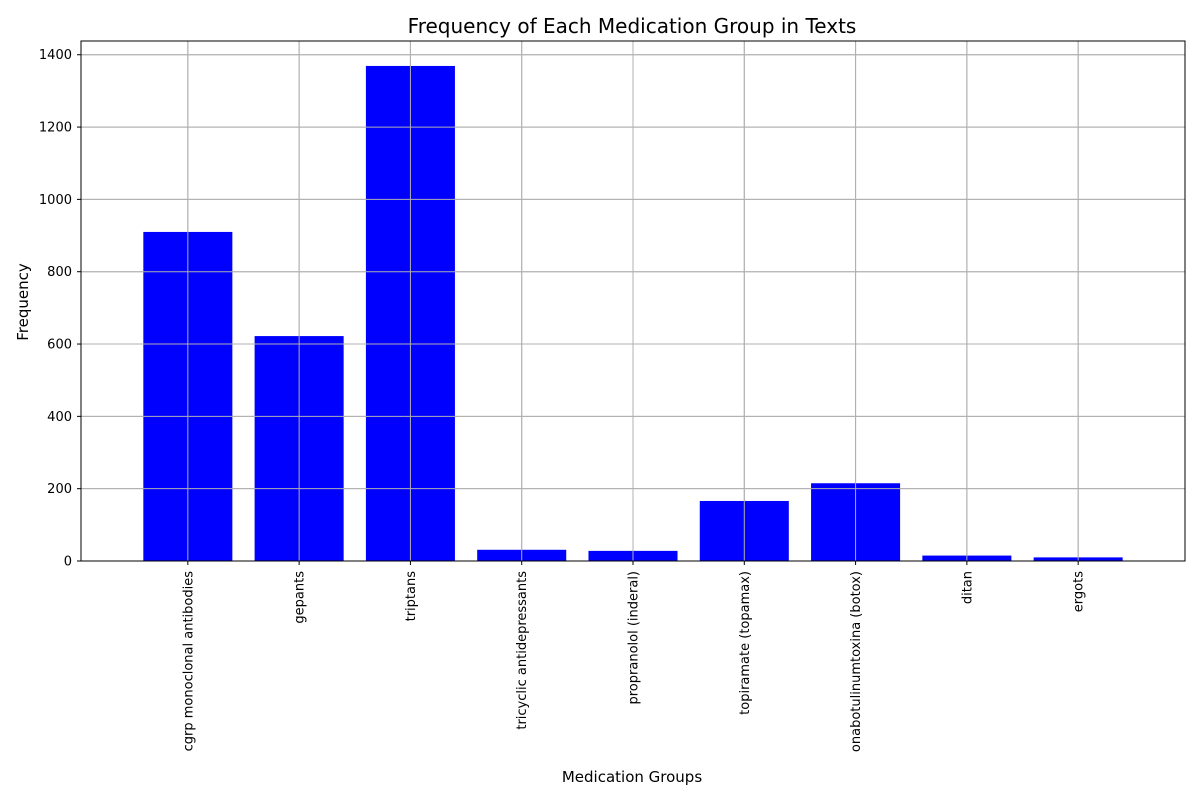 This screenshot has width=1200, height=804. Describe the element at coordinates (745, 643) in the screenshot. I see `x-tick-label: topiramate (topamax)` at that location.